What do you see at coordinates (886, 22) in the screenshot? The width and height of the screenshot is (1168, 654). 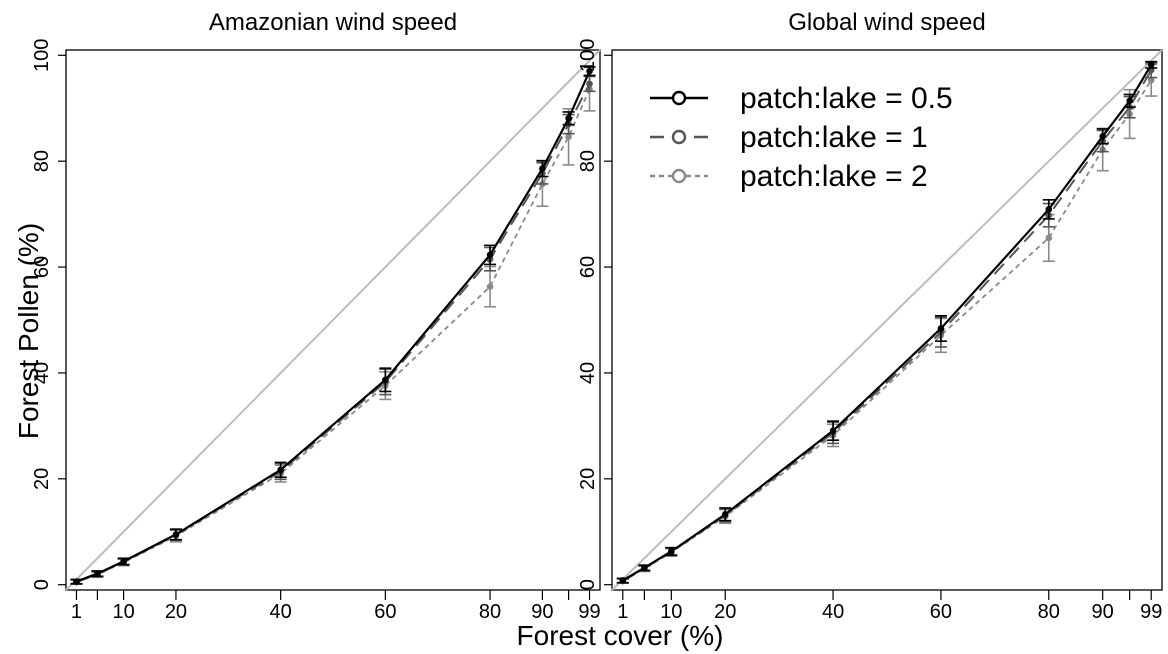 I see `chart-title: Global wind speed` at bounding box center [886, 22].